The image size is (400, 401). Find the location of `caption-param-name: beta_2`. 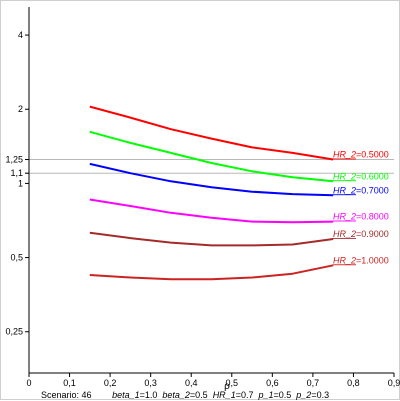

caption-param-name: beta_2 is located at coordinates (176, 395).